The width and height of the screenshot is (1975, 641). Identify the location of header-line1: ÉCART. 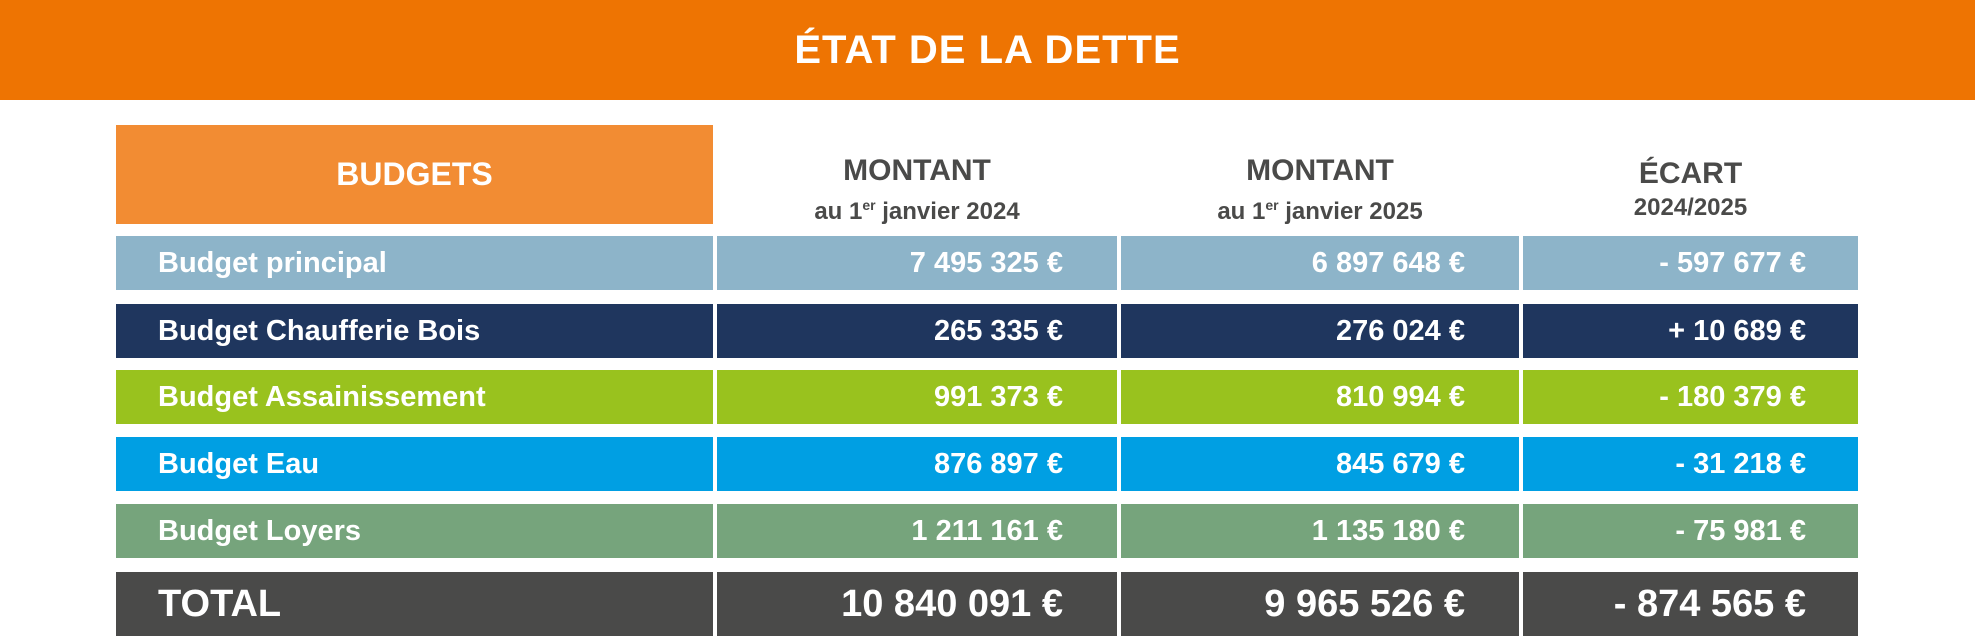
(1690, 173).